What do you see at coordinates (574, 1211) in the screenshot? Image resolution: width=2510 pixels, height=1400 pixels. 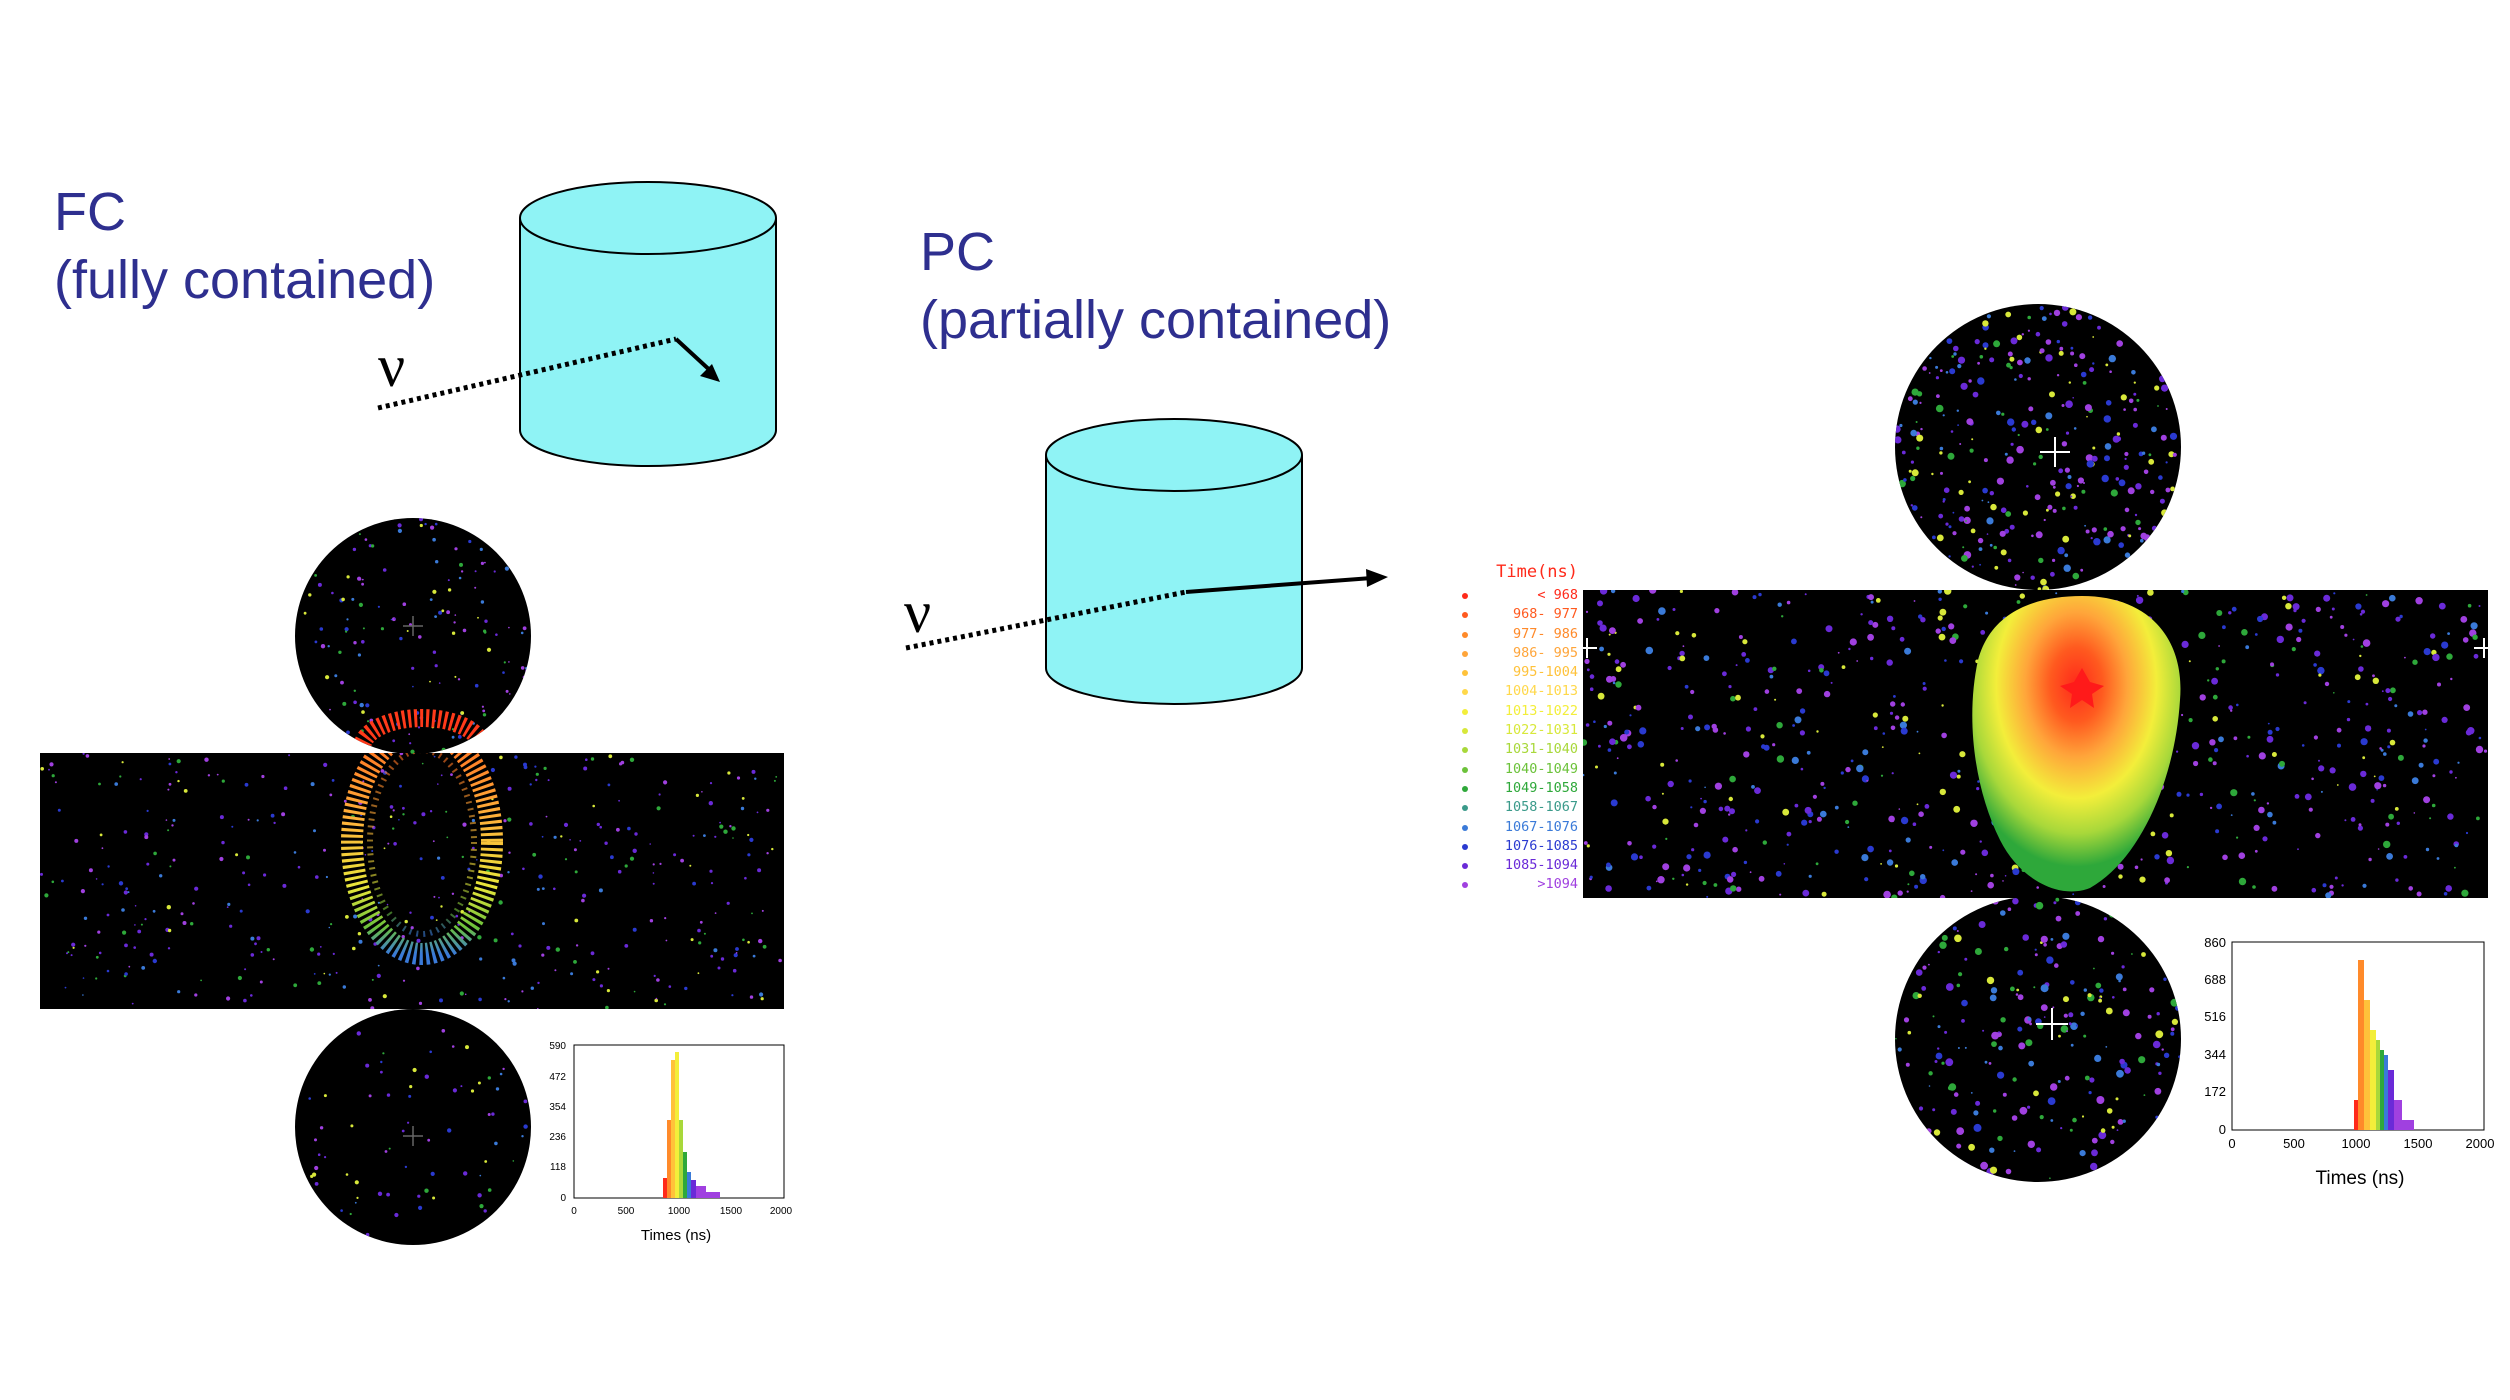 I see `fc-xtick: 0` at bounding box center [574, 1211].